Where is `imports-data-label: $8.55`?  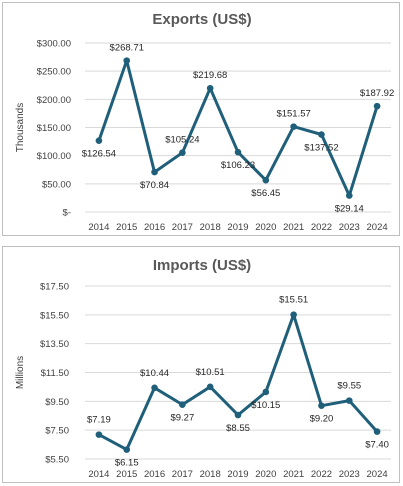
imports-data-label: $8.55 is located at coordinates (238, 428).